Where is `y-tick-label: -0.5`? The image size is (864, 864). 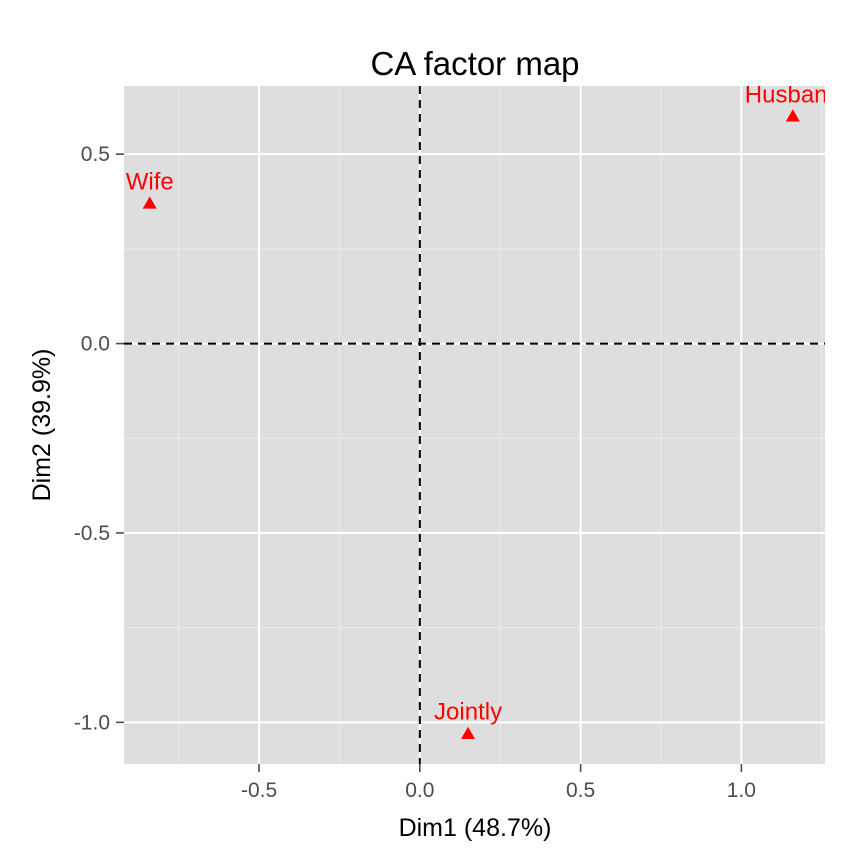 y-tick-label: -0.5 is located at coordinates (92, 533).